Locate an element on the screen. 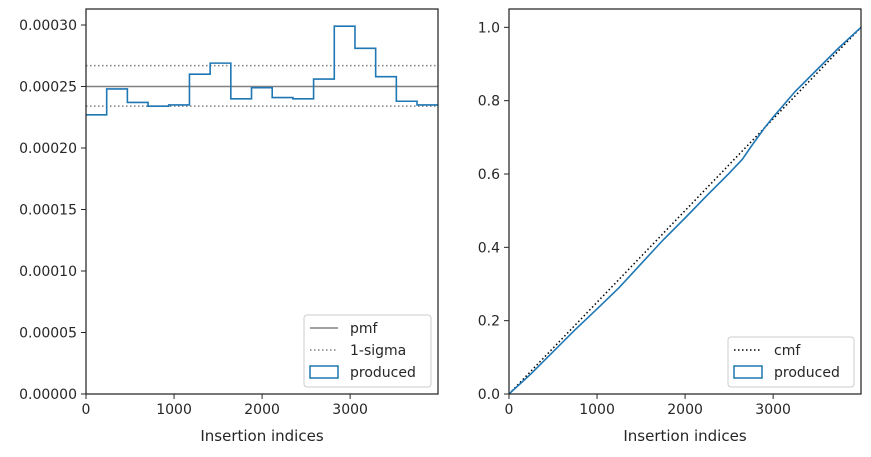 The height and width of the screenshot is (457, 871). series-produced is located at coordinates (262, 70).